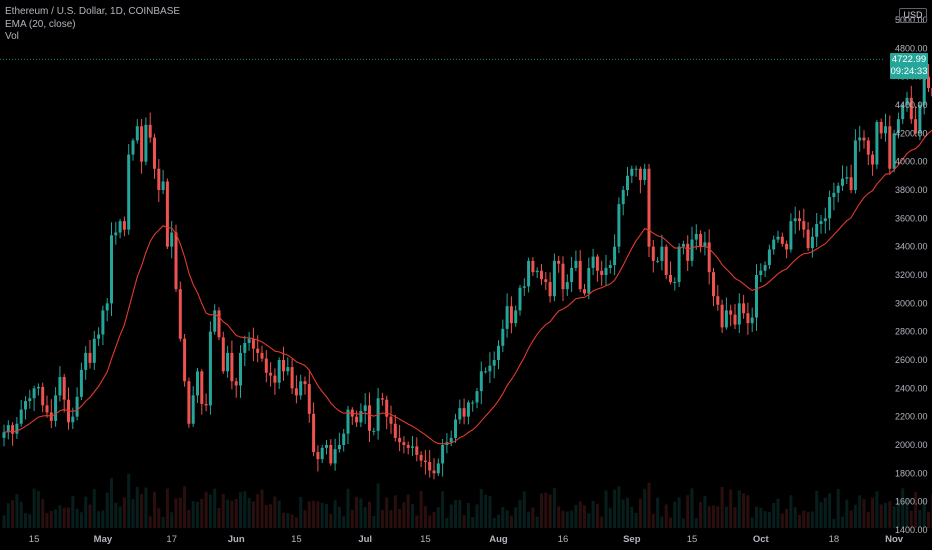  I want to click on time-tick-label: Jun, so click(236, 539).